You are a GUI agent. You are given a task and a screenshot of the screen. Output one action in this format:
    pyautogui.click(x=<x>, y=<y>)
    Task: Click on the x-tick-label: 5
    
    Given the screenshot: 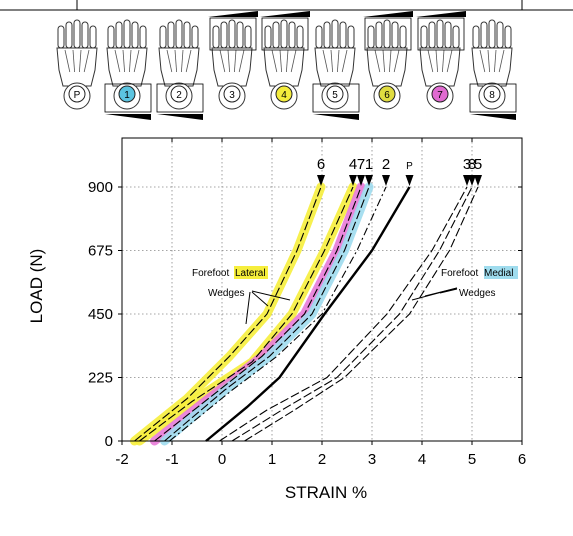 What is the action you would take?
    pyautogui.click(x=472, y=459)
    